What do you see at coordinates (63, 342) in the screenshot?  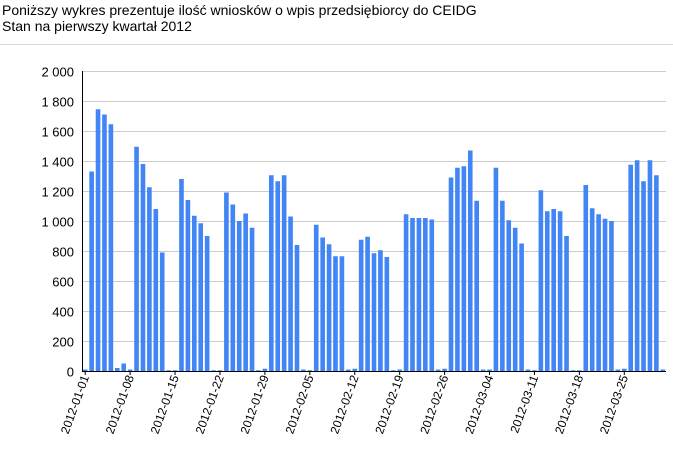 I see `y-tick-label: 200` at bounding box center [63, 342].